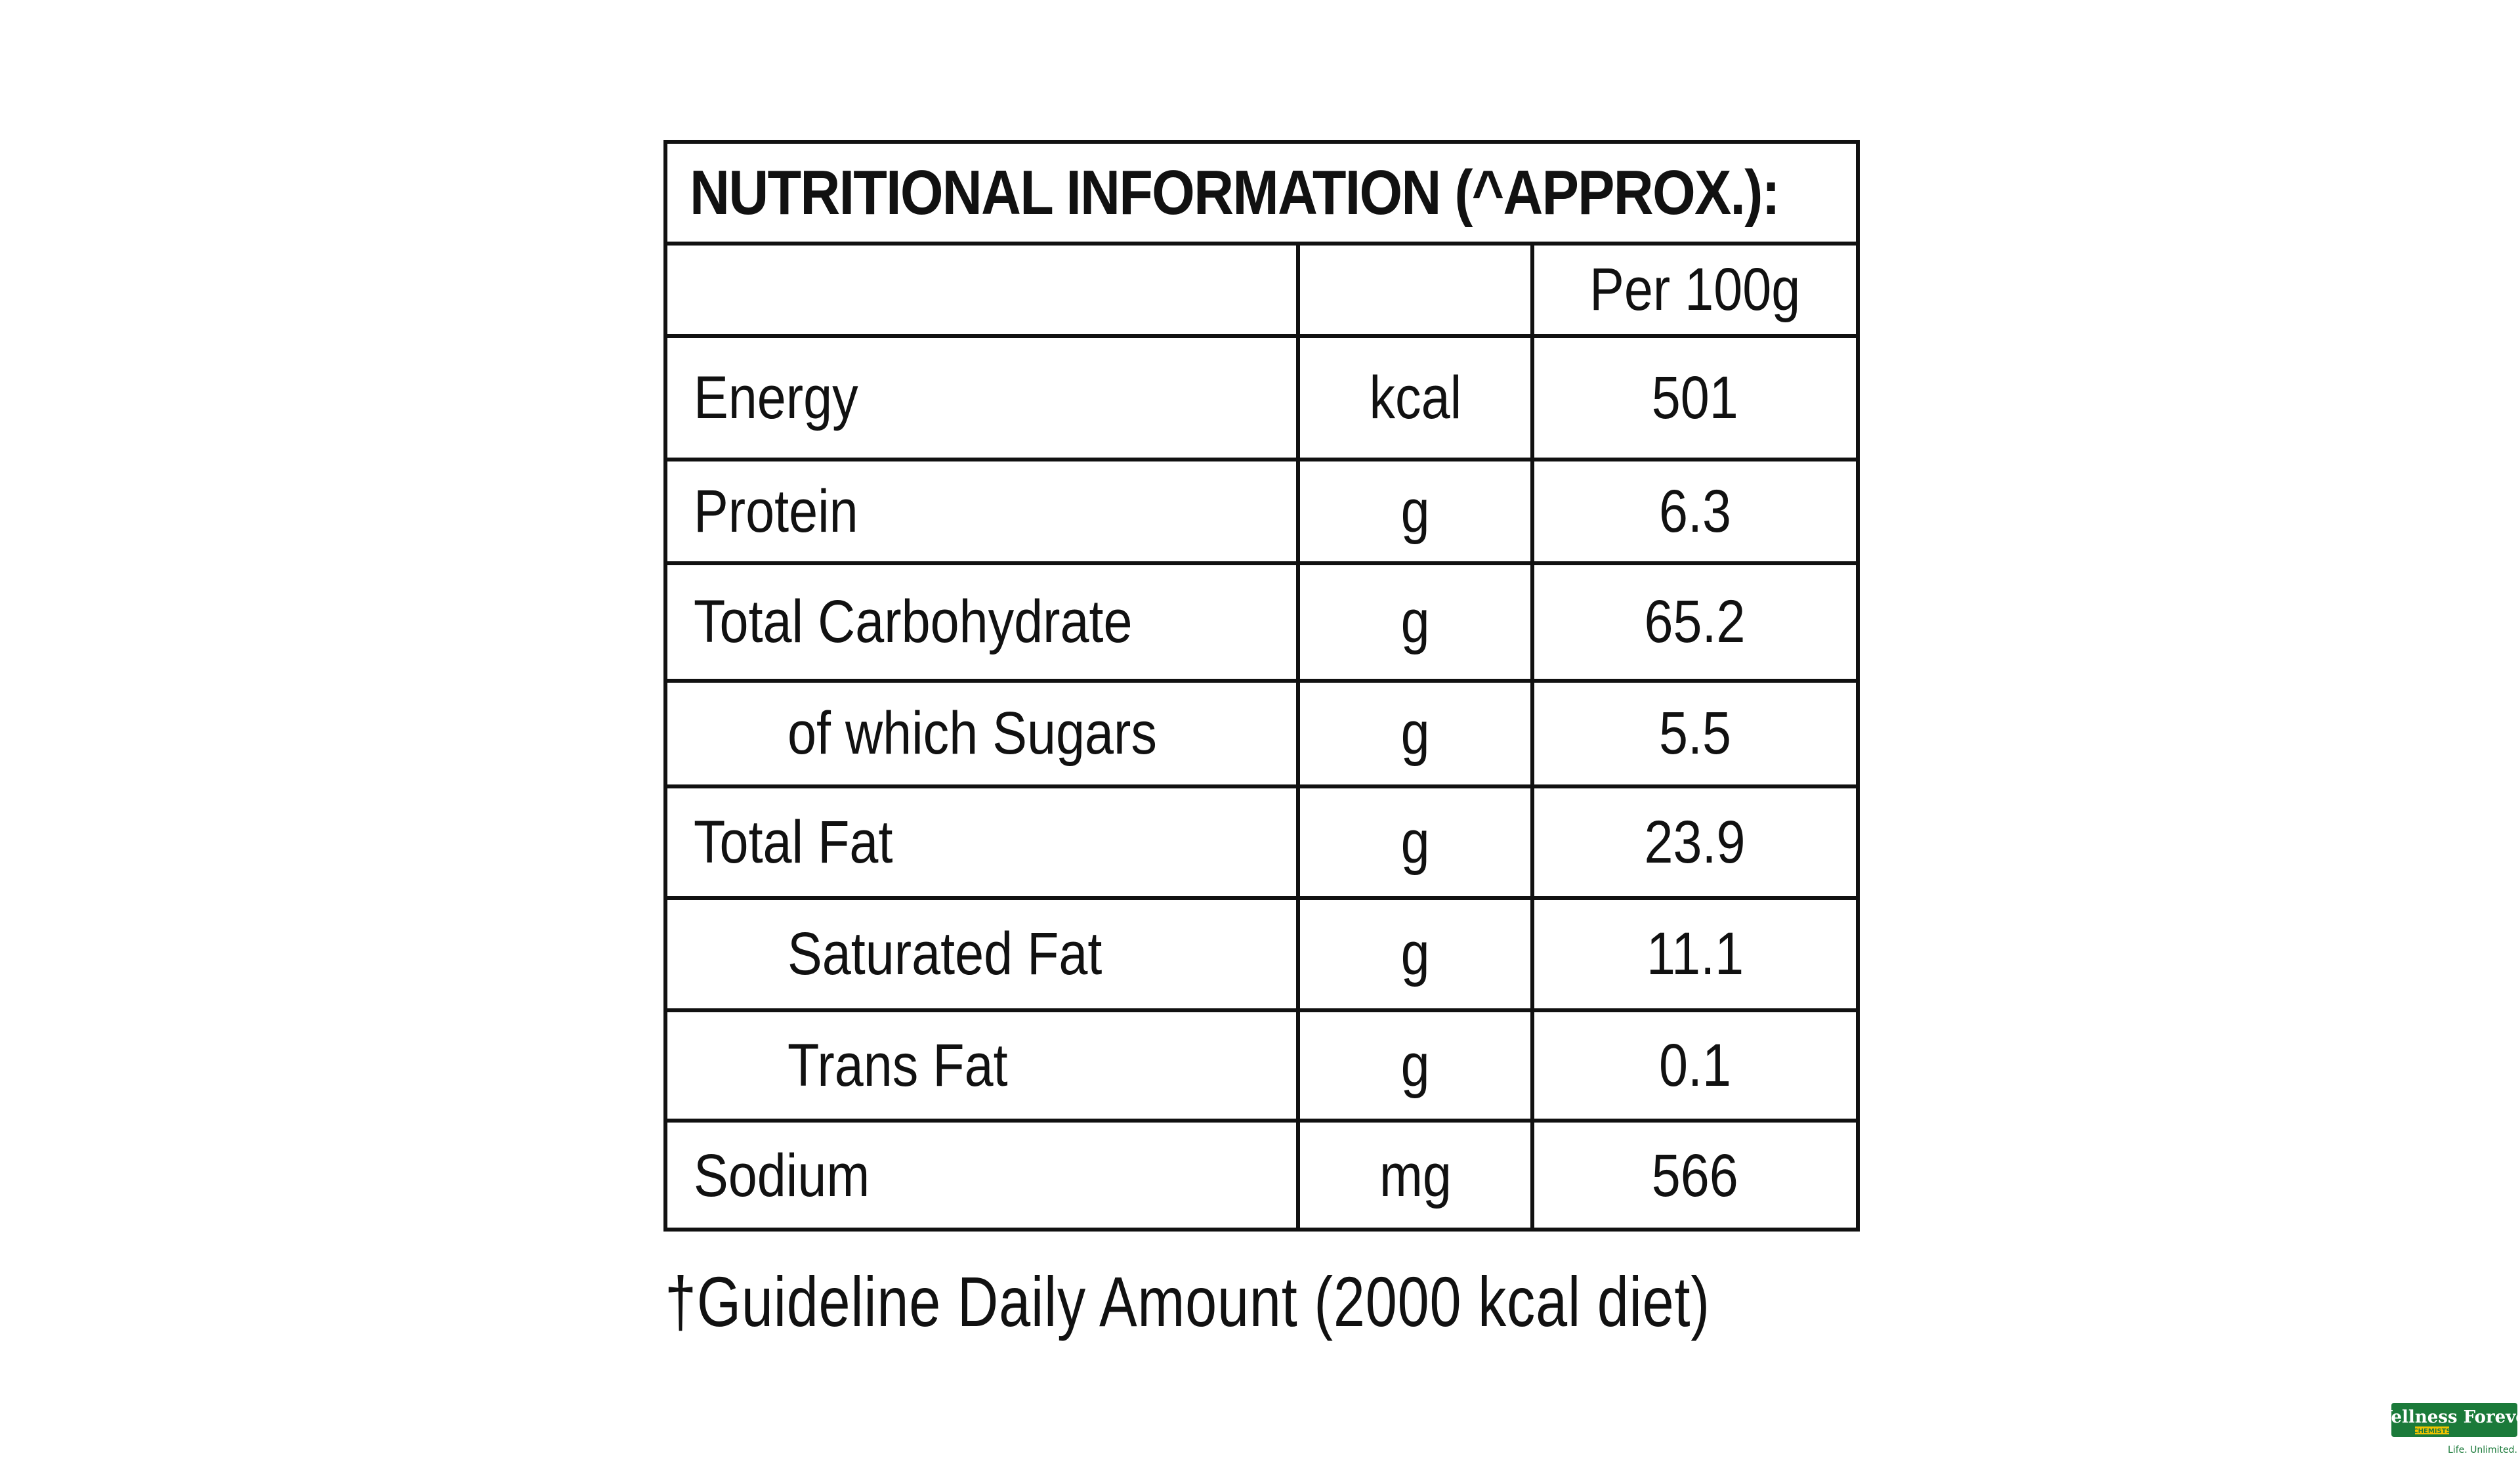  What do you see at coordinates (1694, 843) in the screenshot?
I see `nutrient-value: 23.9` at bounding box center [1694, 843].